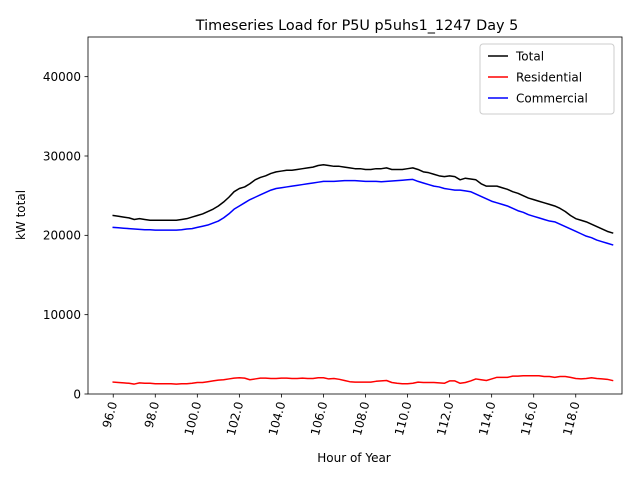  Describe the element at coordinates (77, 394) in the screenshot. I see `y-tick-label: 0` at that location.